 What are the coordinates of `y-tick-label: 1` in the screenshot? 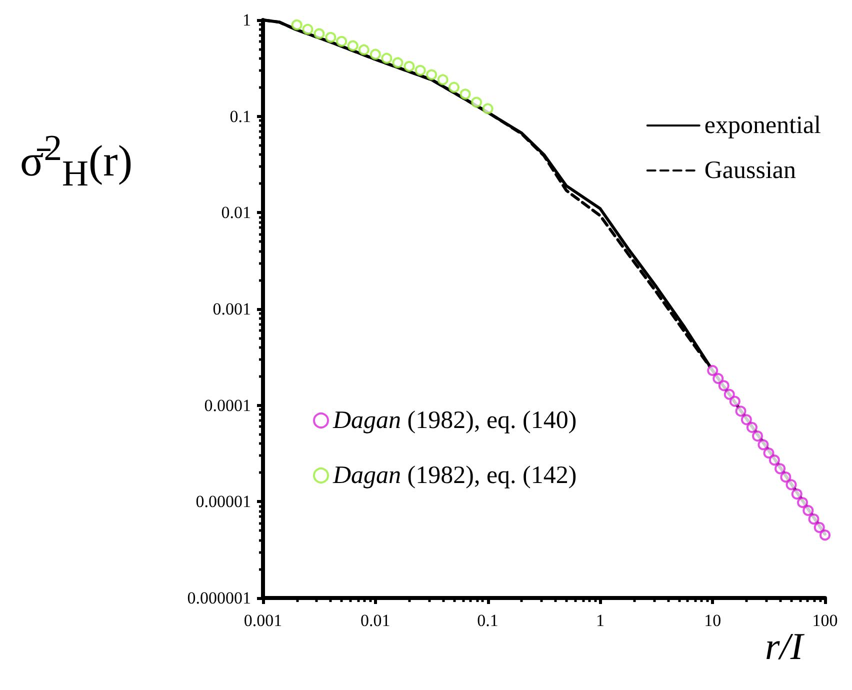 It's located at (246, 20).